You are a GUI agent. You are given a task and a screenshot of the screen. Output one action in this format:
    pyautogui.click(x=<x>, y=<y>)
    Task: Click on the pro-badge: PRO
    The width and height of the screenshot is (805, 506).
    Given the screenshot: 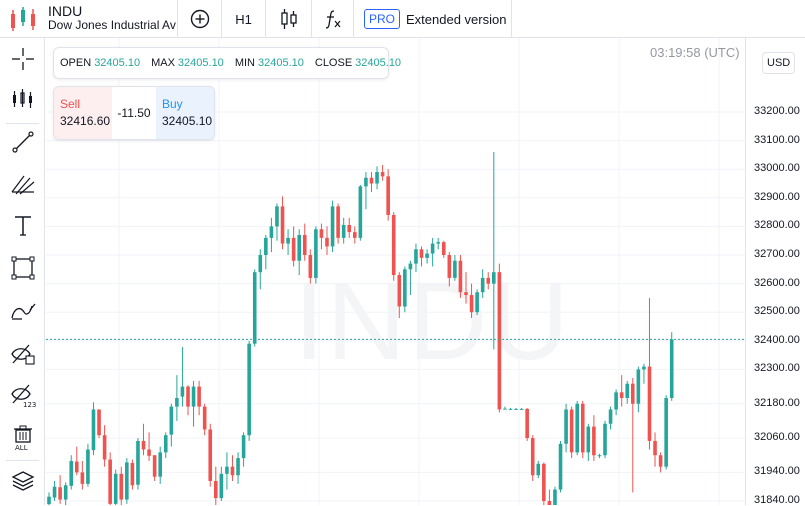 What is the action you would take?
    pyautogui.click(x=382, y=19)
    